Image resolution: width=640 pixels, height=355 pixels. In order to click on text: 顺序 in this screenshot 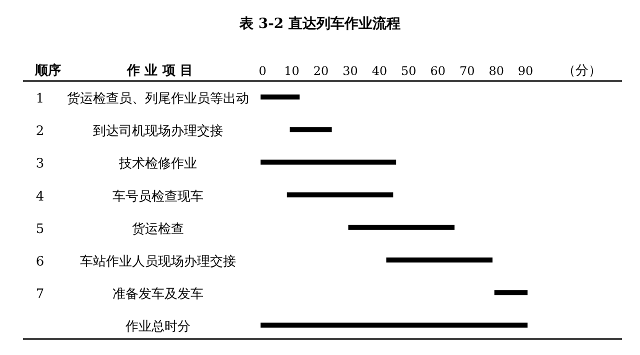, I will do `click(47, 70)`.